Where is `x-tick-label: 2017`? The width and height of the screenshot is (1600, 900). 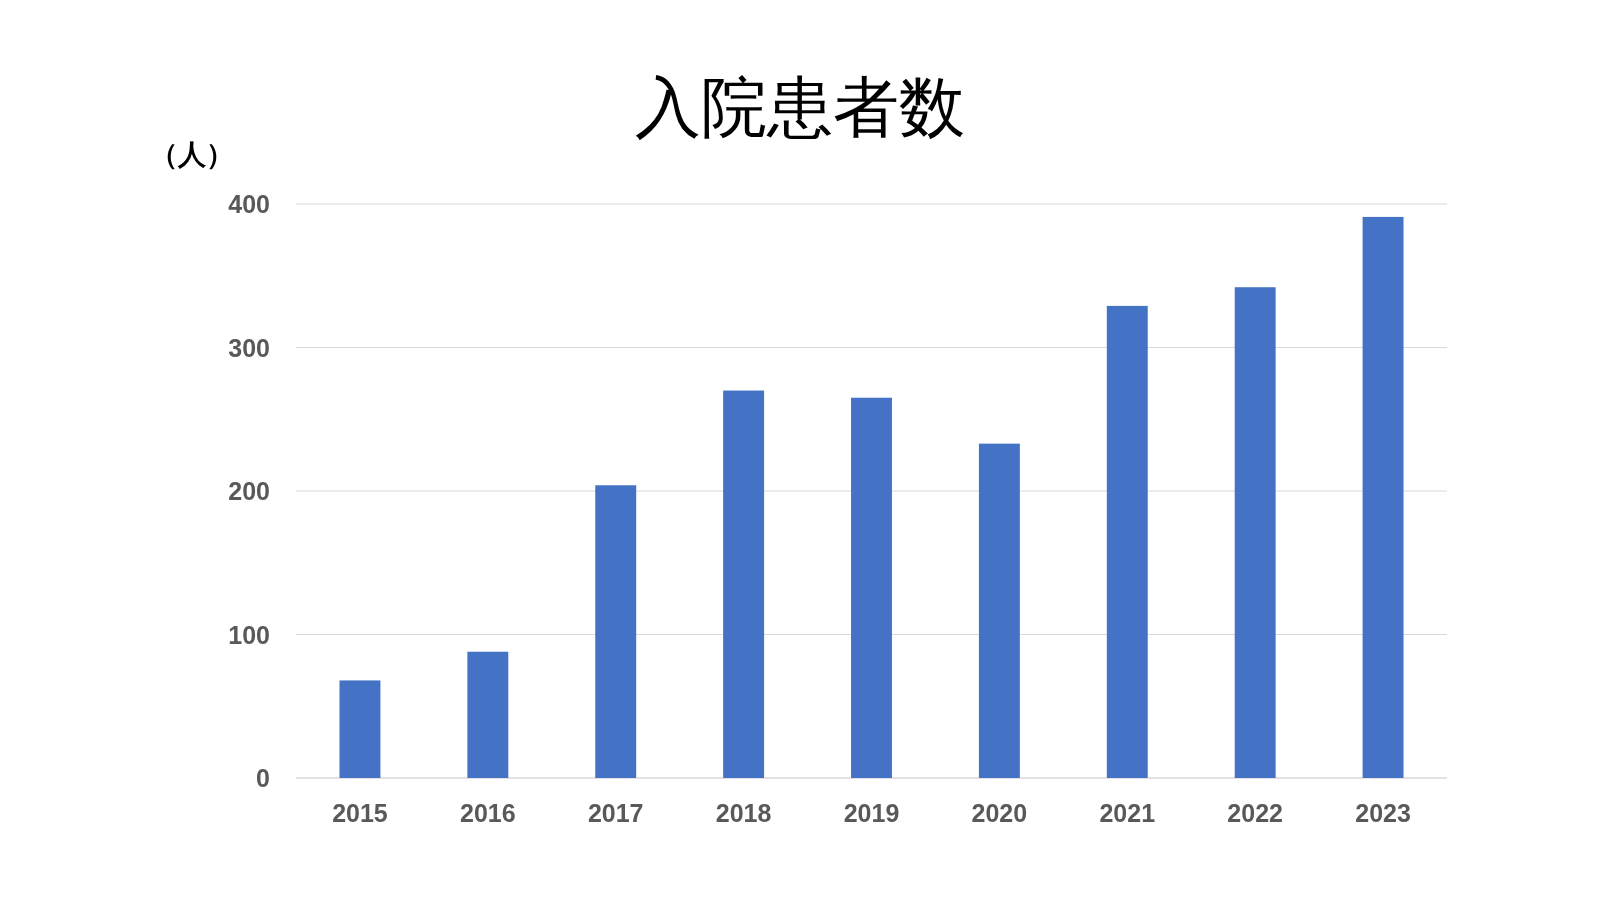 x-tick-label: 2017 is located at coordinates (615, 813).